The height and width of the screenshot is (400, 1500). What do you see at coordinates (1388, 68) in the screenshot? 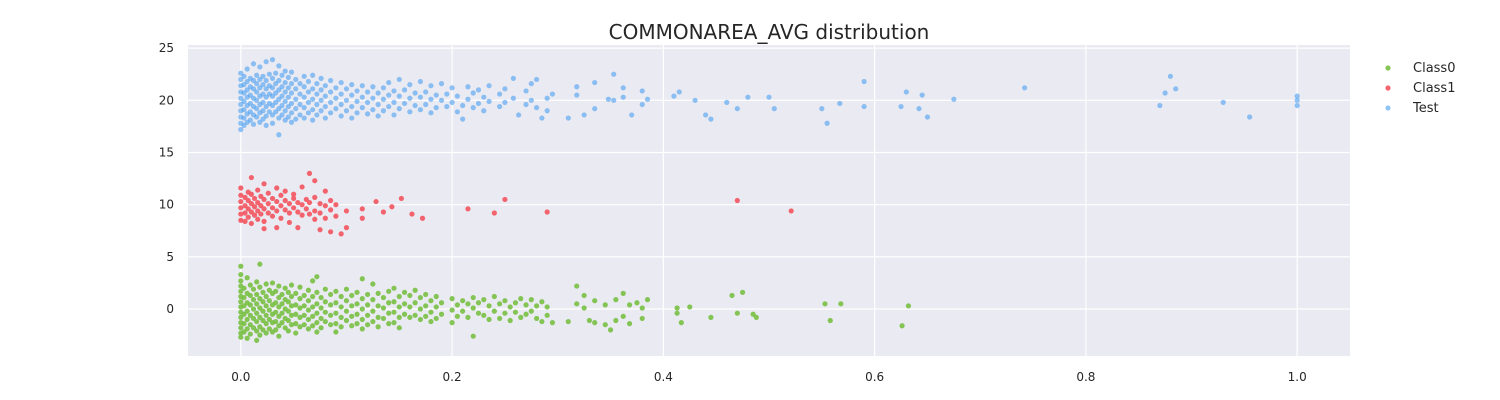
I see `legend-marker` at bounding box center [1388, 68].